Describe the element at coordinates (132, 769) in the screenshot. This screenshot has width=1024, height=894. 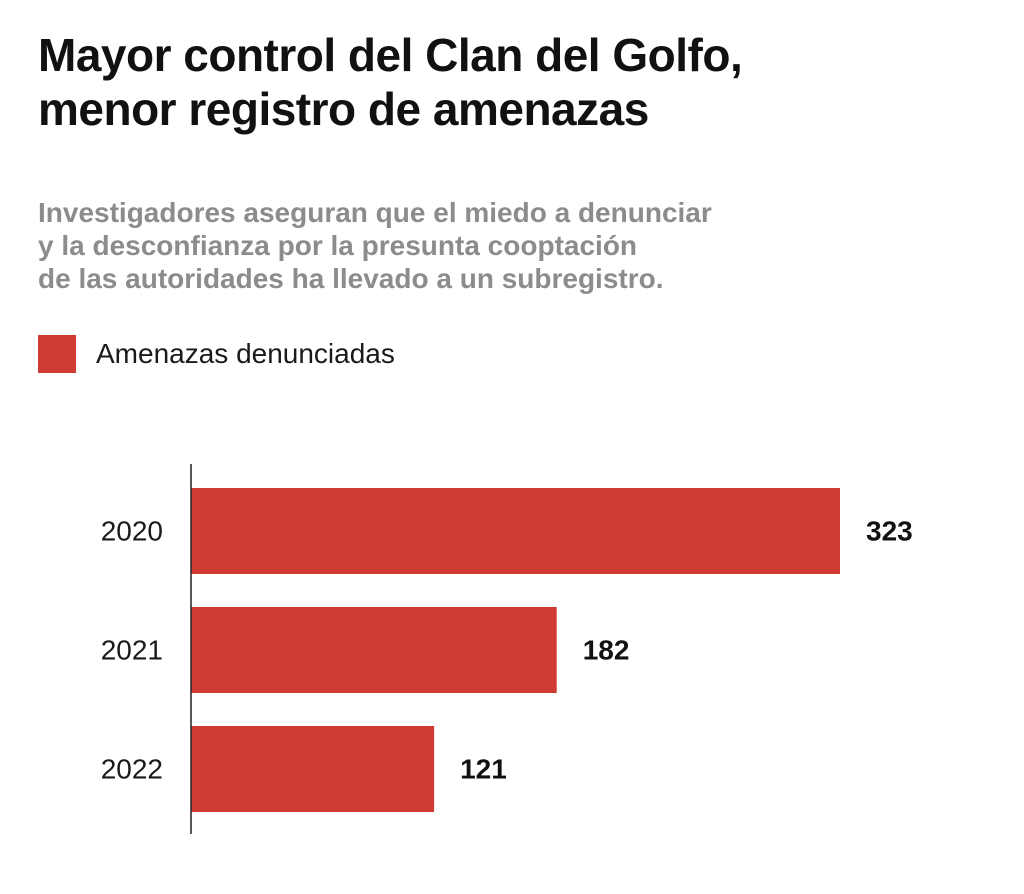
I see `y-tick-label-2022: 2022` at that location.